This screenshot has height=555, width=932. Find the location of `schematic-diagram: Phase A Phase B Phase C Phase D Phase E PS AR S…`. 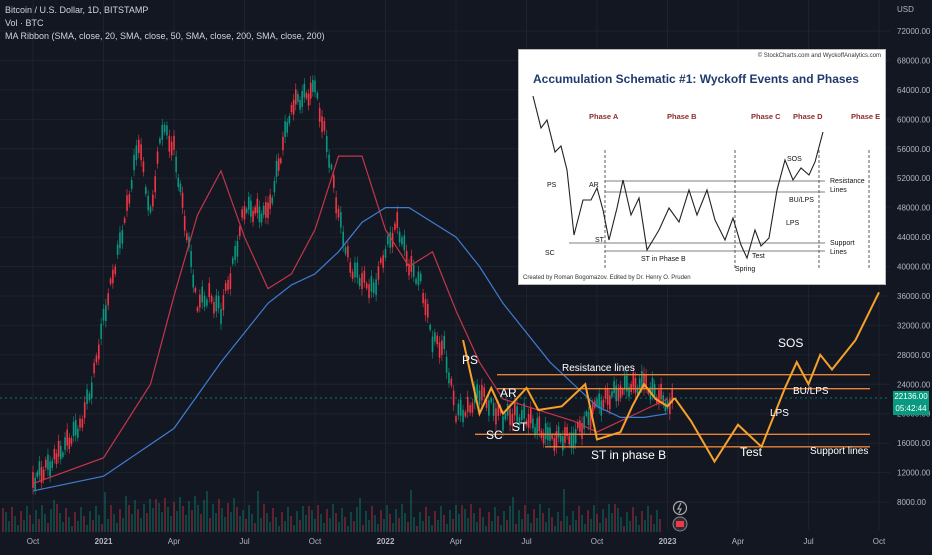

schematic-diagram: Phase A Phase B Phase C Phase D Phase E PS AR S… is located at coordinates (706, 184).